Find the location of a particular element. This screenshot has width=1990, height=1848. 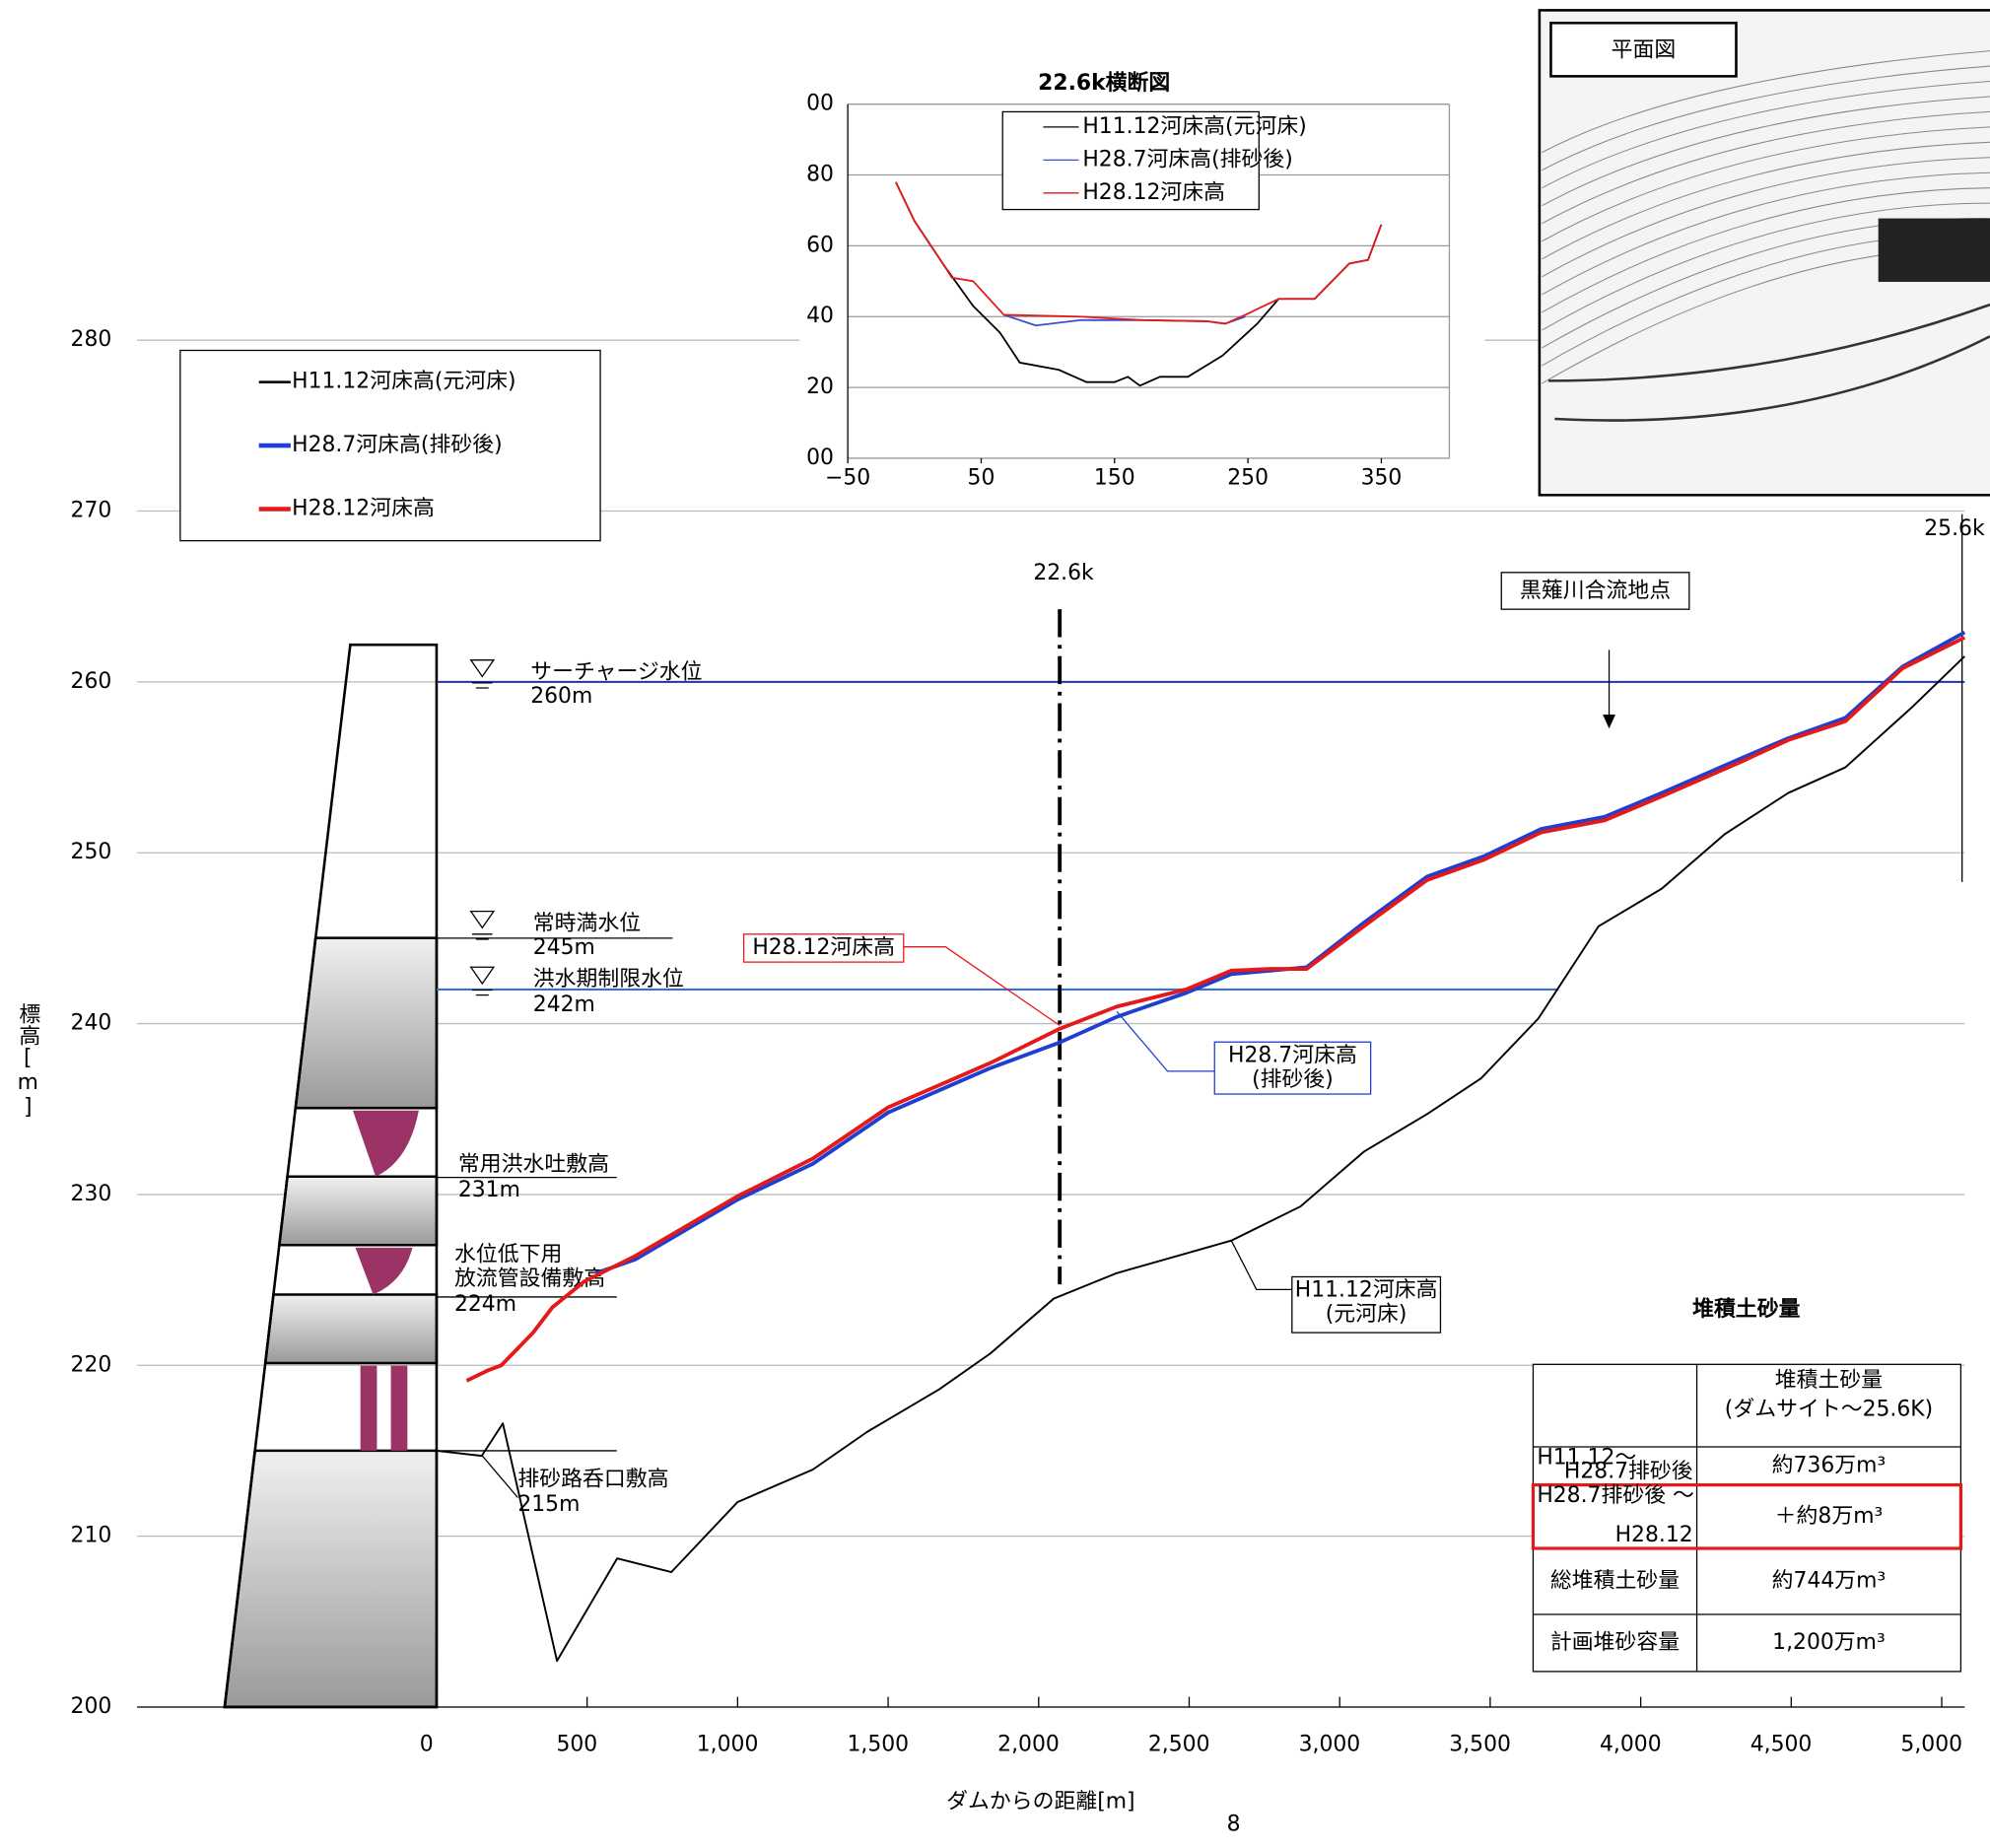

confluence-label: 黒薙川合流地点 is located at coordinates (1596, 591).